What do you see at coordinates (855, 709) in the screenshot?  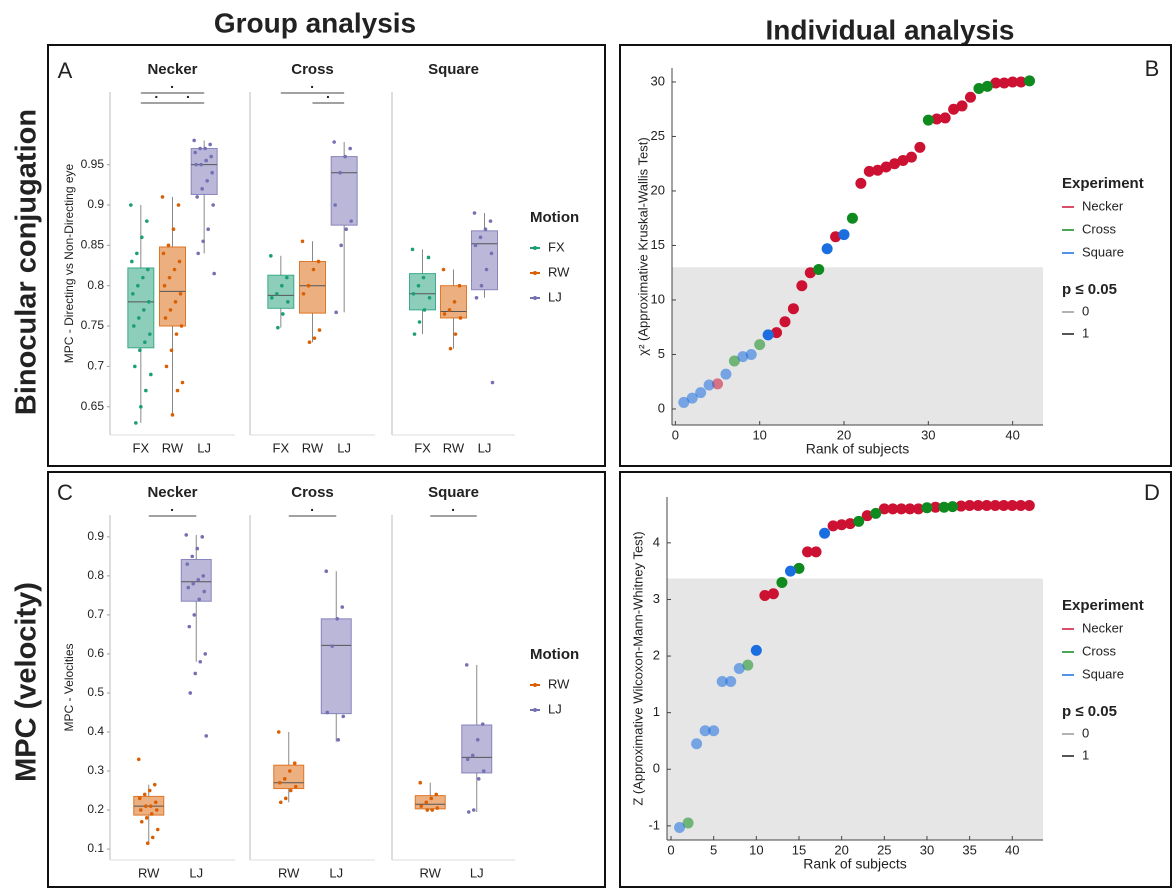 I see `threshold-region` at bounding box center [855, 709].